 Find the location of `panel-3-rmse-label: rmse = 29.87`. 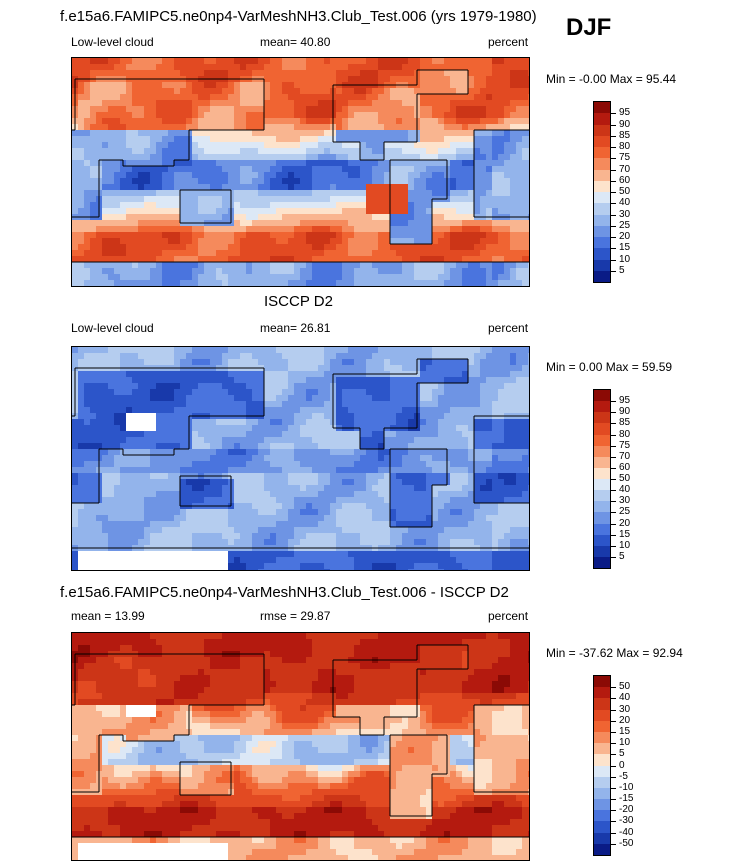

panel-3-rmse-label: rmse = 29.87 is located at coordinates (295, 616).